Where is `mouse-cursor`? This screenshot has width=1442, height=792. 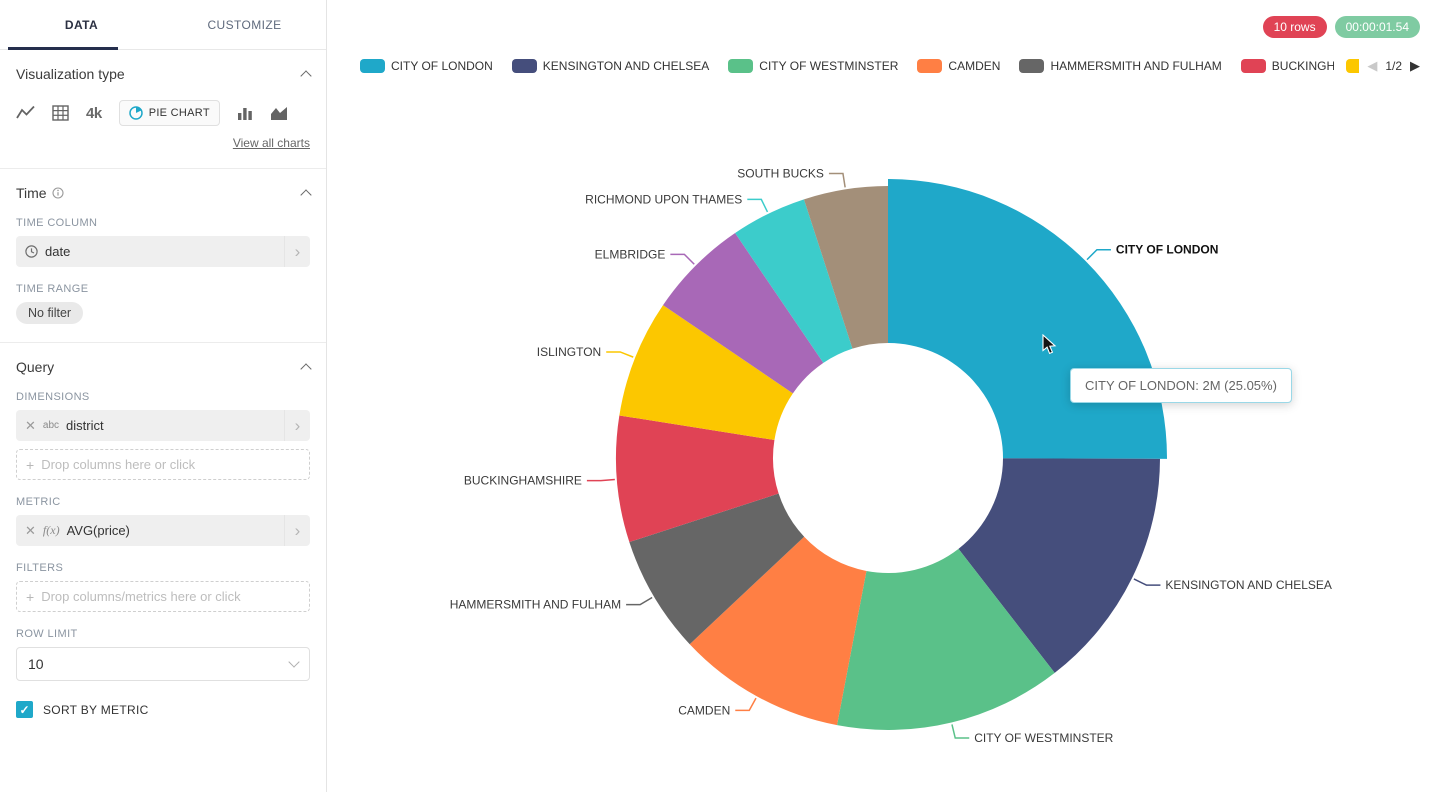
mouse-cursor is located at coordinates (1049, 344).